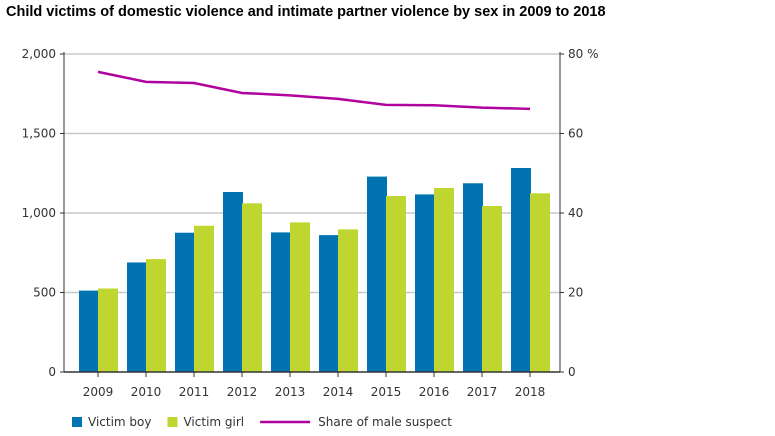 The width and height of the screenshot is (775, 436). What do you see at coordinates (572, 372) in the screenshot?
I see `y2-tick-label: 0` at bounding box center [572, 372].